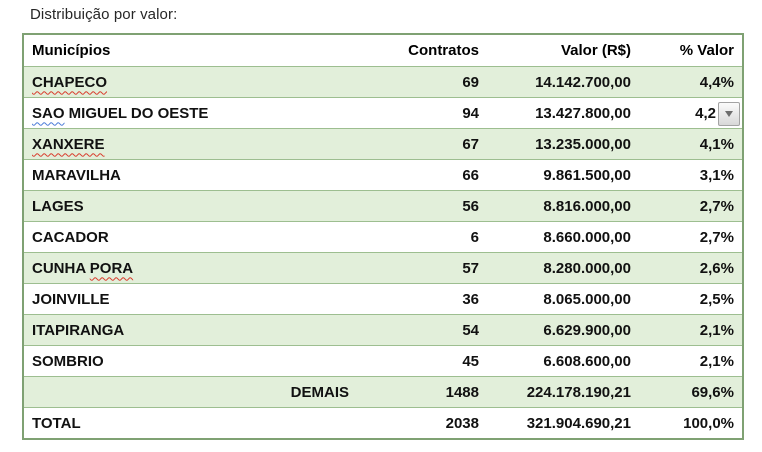  Describe the element at coordinates (470, 113) in the screenshot. I see `contratos-cell: 94` at that location.